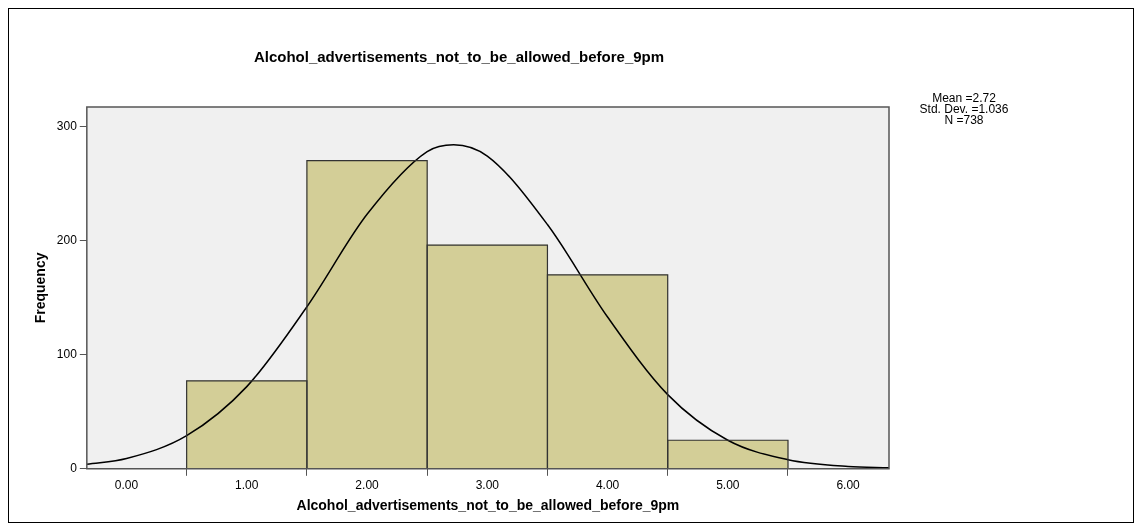 The image size is (1142, 531). Describe the element at coordinates (607, 485) in the screenshot. I see `x-tick-label: 4.00` at that location.